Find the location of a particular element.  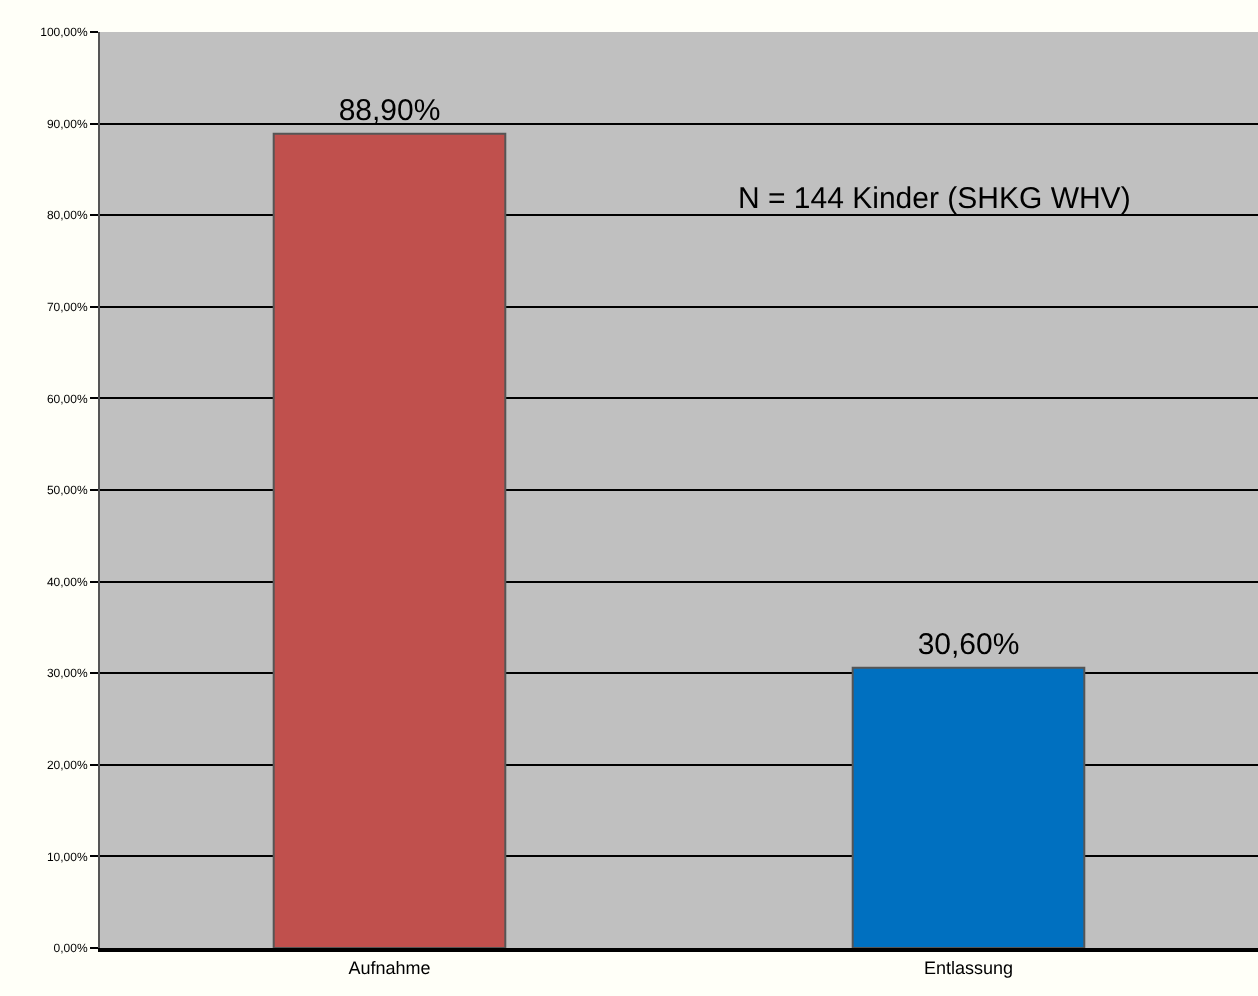

x-tick-label: Entlassung is located at coordinates (968, 967).